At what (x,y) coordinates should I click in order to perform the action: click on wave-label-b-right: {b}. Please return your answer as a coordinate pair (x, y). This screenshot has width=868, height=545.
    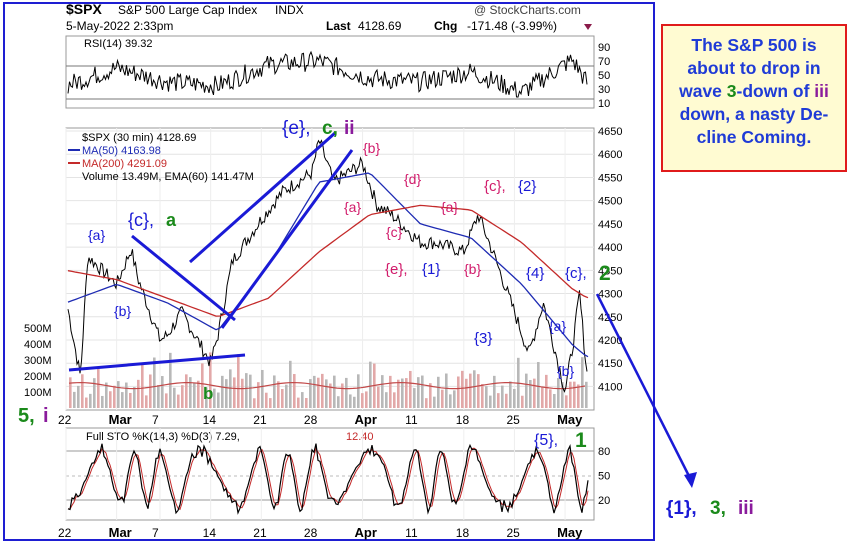
    Looking at the image, I should click on (565, 371).